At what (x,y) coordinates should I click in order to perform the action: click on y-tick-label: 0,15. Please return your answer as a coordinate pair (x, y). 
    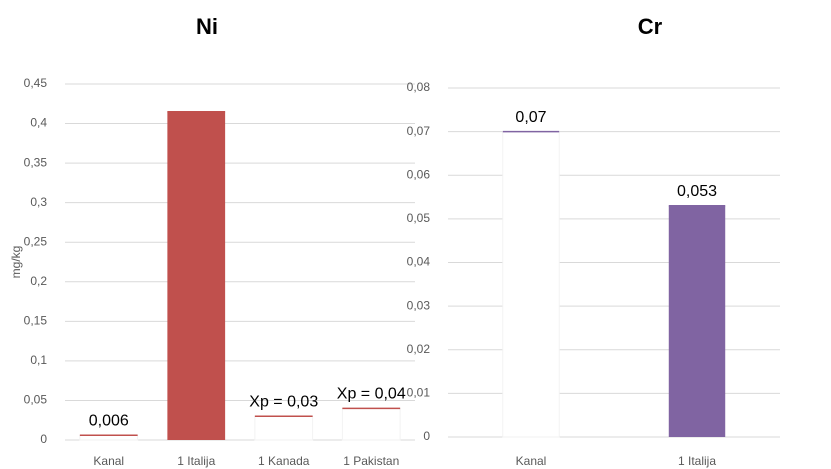
    Looking at the image, I should click on (36, 321).